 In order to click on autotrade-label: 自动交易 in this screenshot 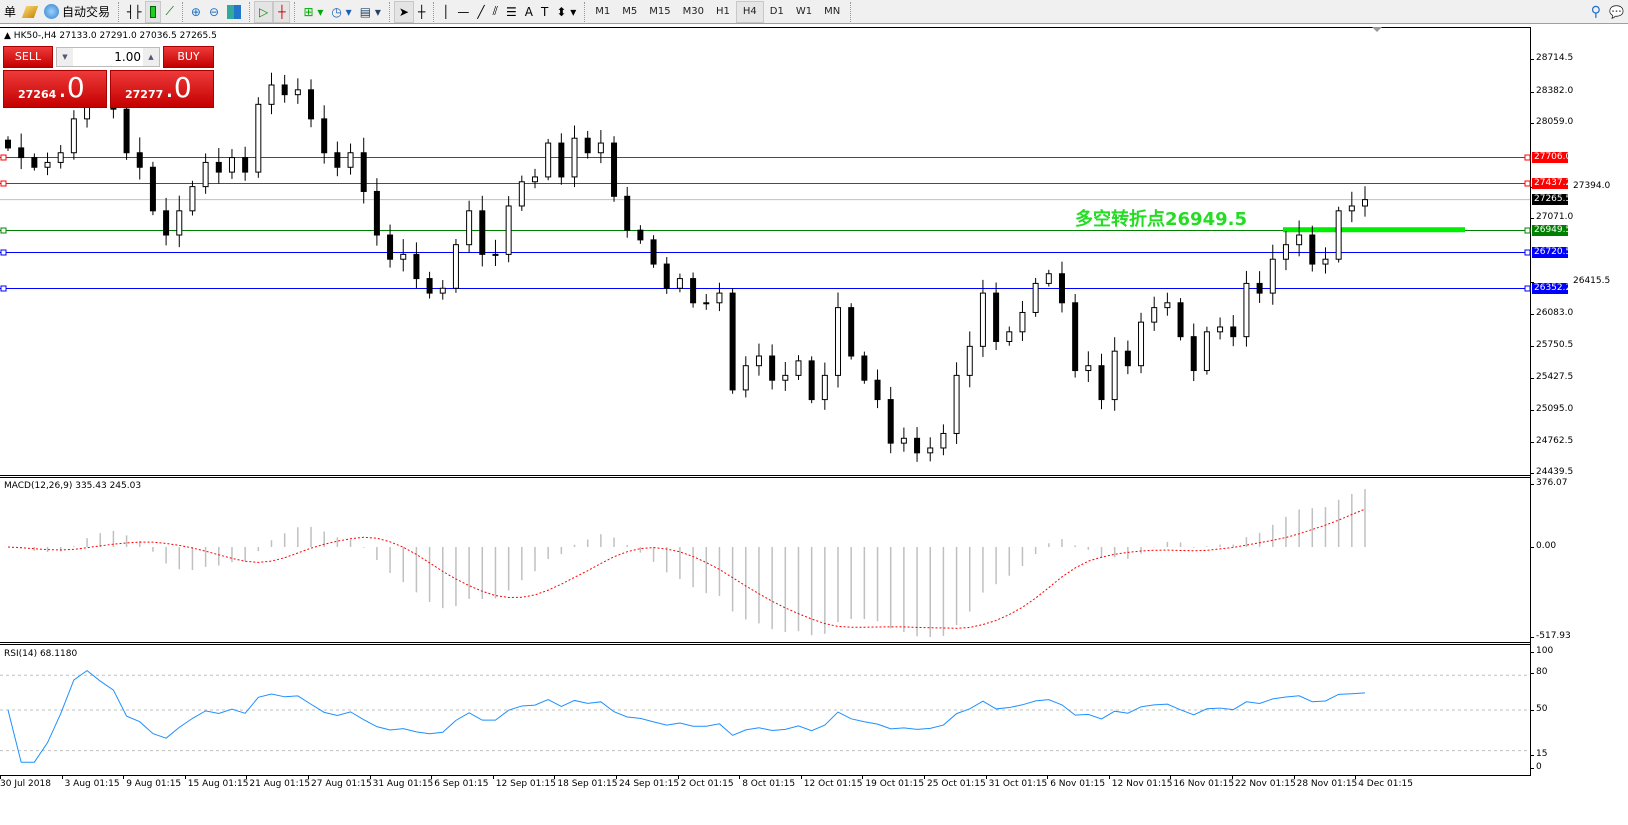, I will do `click(86, 12)`.